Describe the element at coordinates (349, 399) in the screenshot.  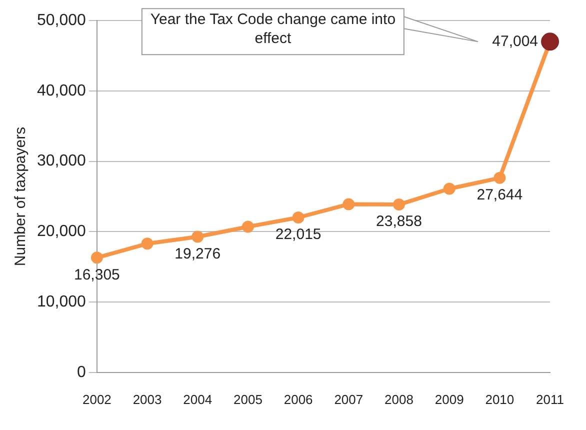
I see `x-tick-label: 2007` at that location.